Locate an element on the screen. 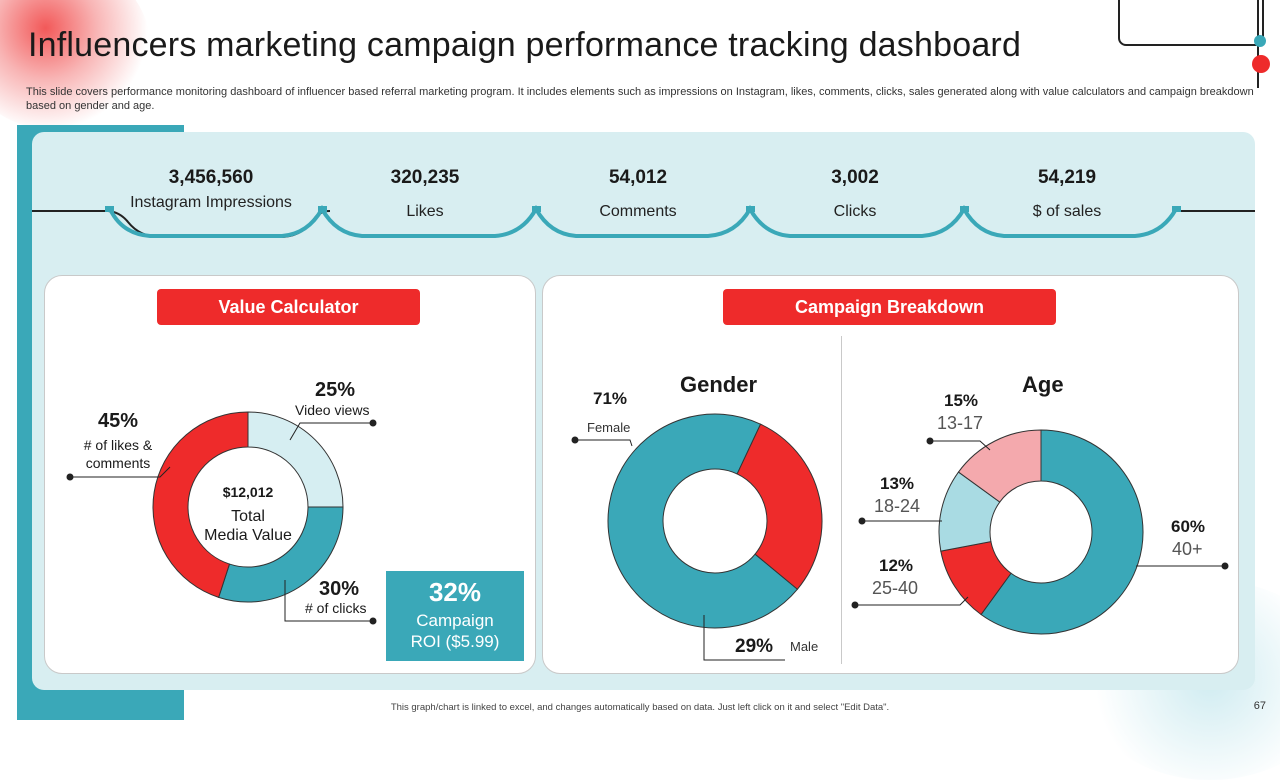  red-dot-icon is located at coordinates (1261, 64).